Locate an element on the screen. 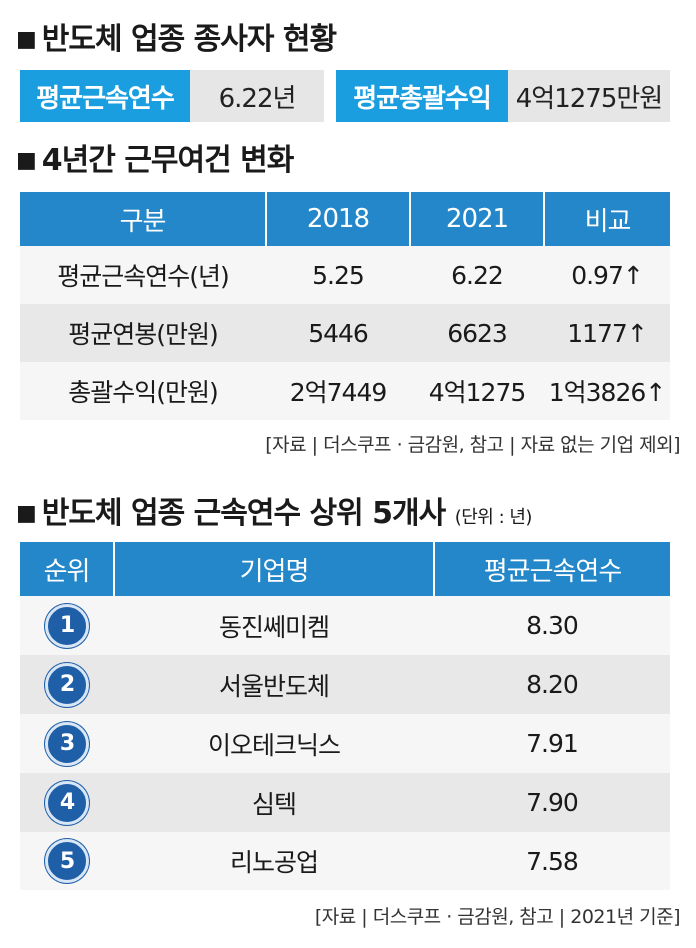 This screenshot has width=696, height=948. table-cell: 0.97↑ is located at coordinates (607, 275).